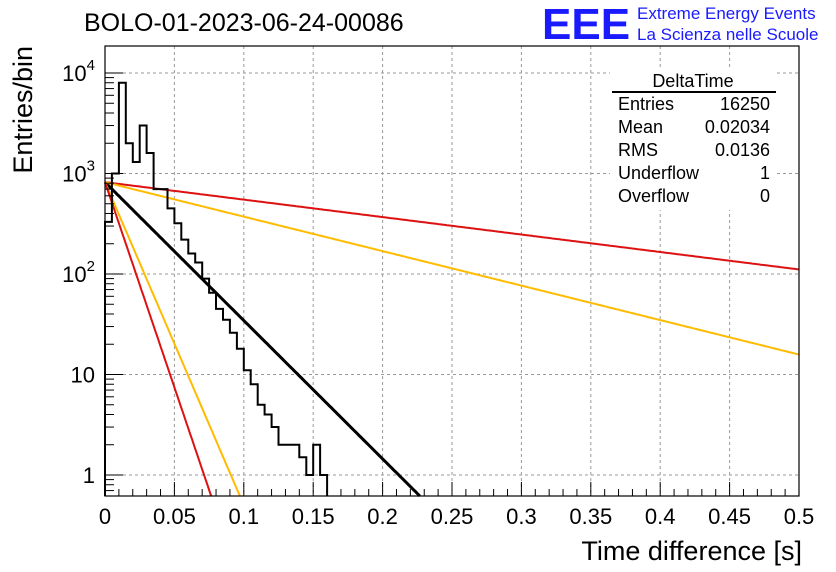 The height and width of the screenshot is (572, 836). I want to click on y-tick-label: 10³, so click(78, 172).